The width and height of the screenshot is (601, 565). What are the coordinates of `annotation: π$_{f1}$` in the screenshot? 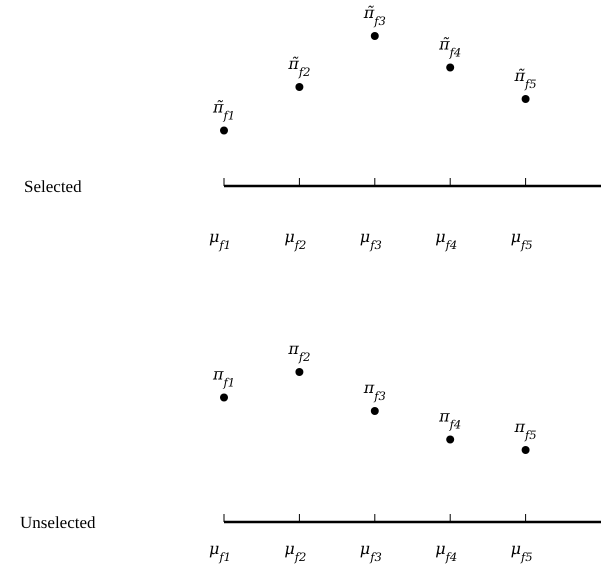 It's located at (224, 377).